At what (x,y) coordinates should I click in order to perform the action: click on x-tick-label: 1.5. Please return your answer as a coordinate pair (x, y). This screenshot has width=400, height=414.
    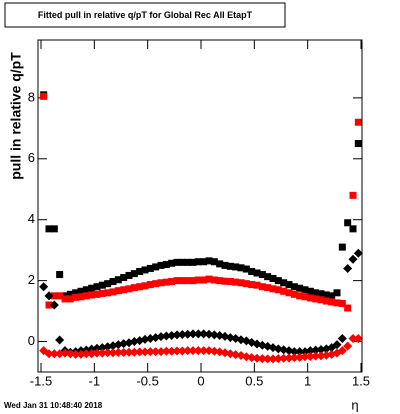
    Looking at the image, I should click on (361, 380).